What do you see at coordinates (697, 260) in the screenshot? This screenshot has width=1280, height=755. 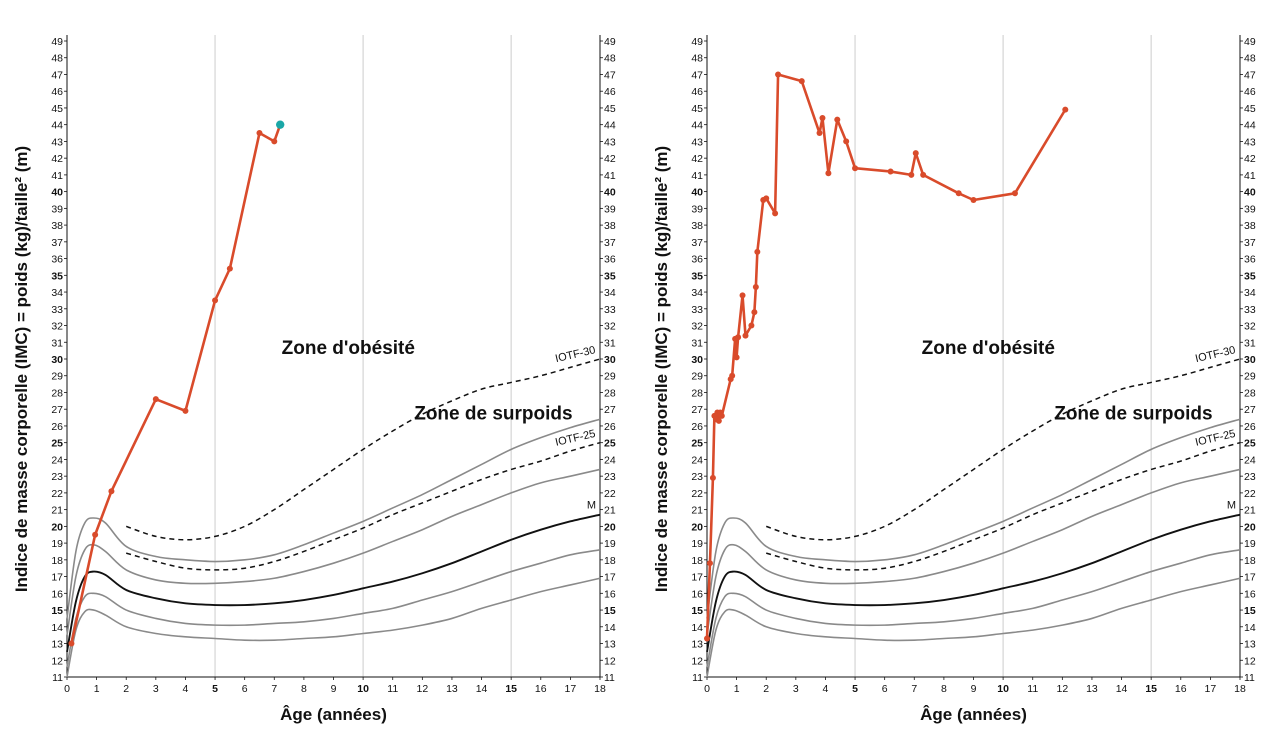 I see `y-tick-label-left: 36` at bounding box center [697, 260].